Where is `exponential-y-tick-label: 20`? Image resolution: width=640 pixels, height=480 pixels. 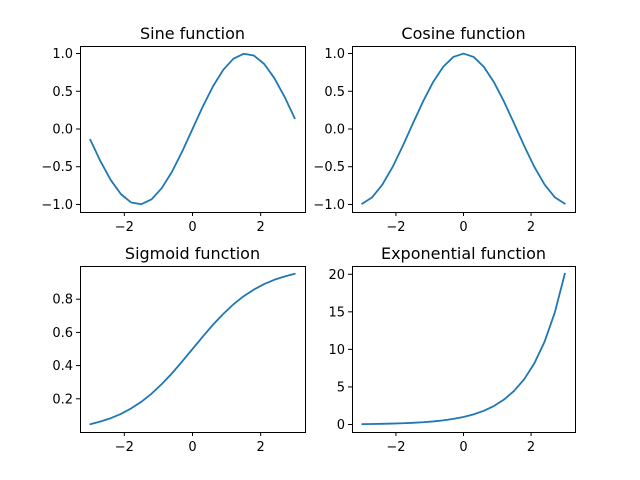
exponential-y-tick-label: 20 is located at coordinates (336, 275).